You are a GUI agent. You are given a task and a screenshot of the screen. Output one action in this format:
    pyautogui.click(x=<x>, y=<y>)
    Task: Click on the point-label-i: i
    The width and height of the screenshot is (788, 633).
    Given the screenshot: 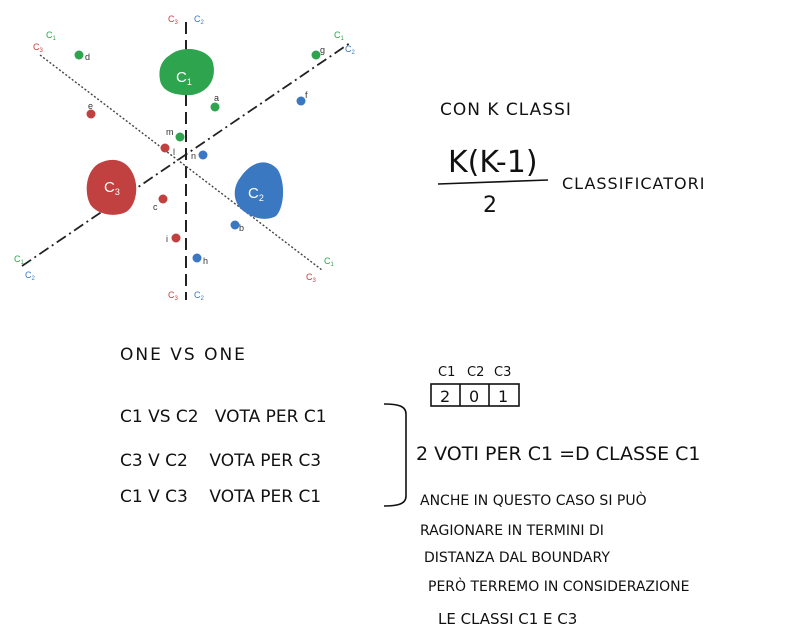 What is the action you would take?
    pyautogui.click(x=167, y=239)
    